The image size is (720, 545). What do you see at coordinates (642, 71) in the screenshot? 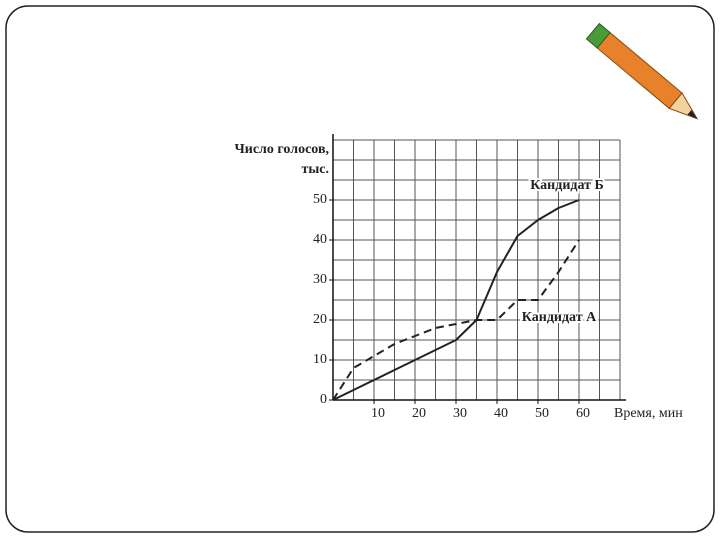
I see `pencil-icon` at bounding box center [642, 71].